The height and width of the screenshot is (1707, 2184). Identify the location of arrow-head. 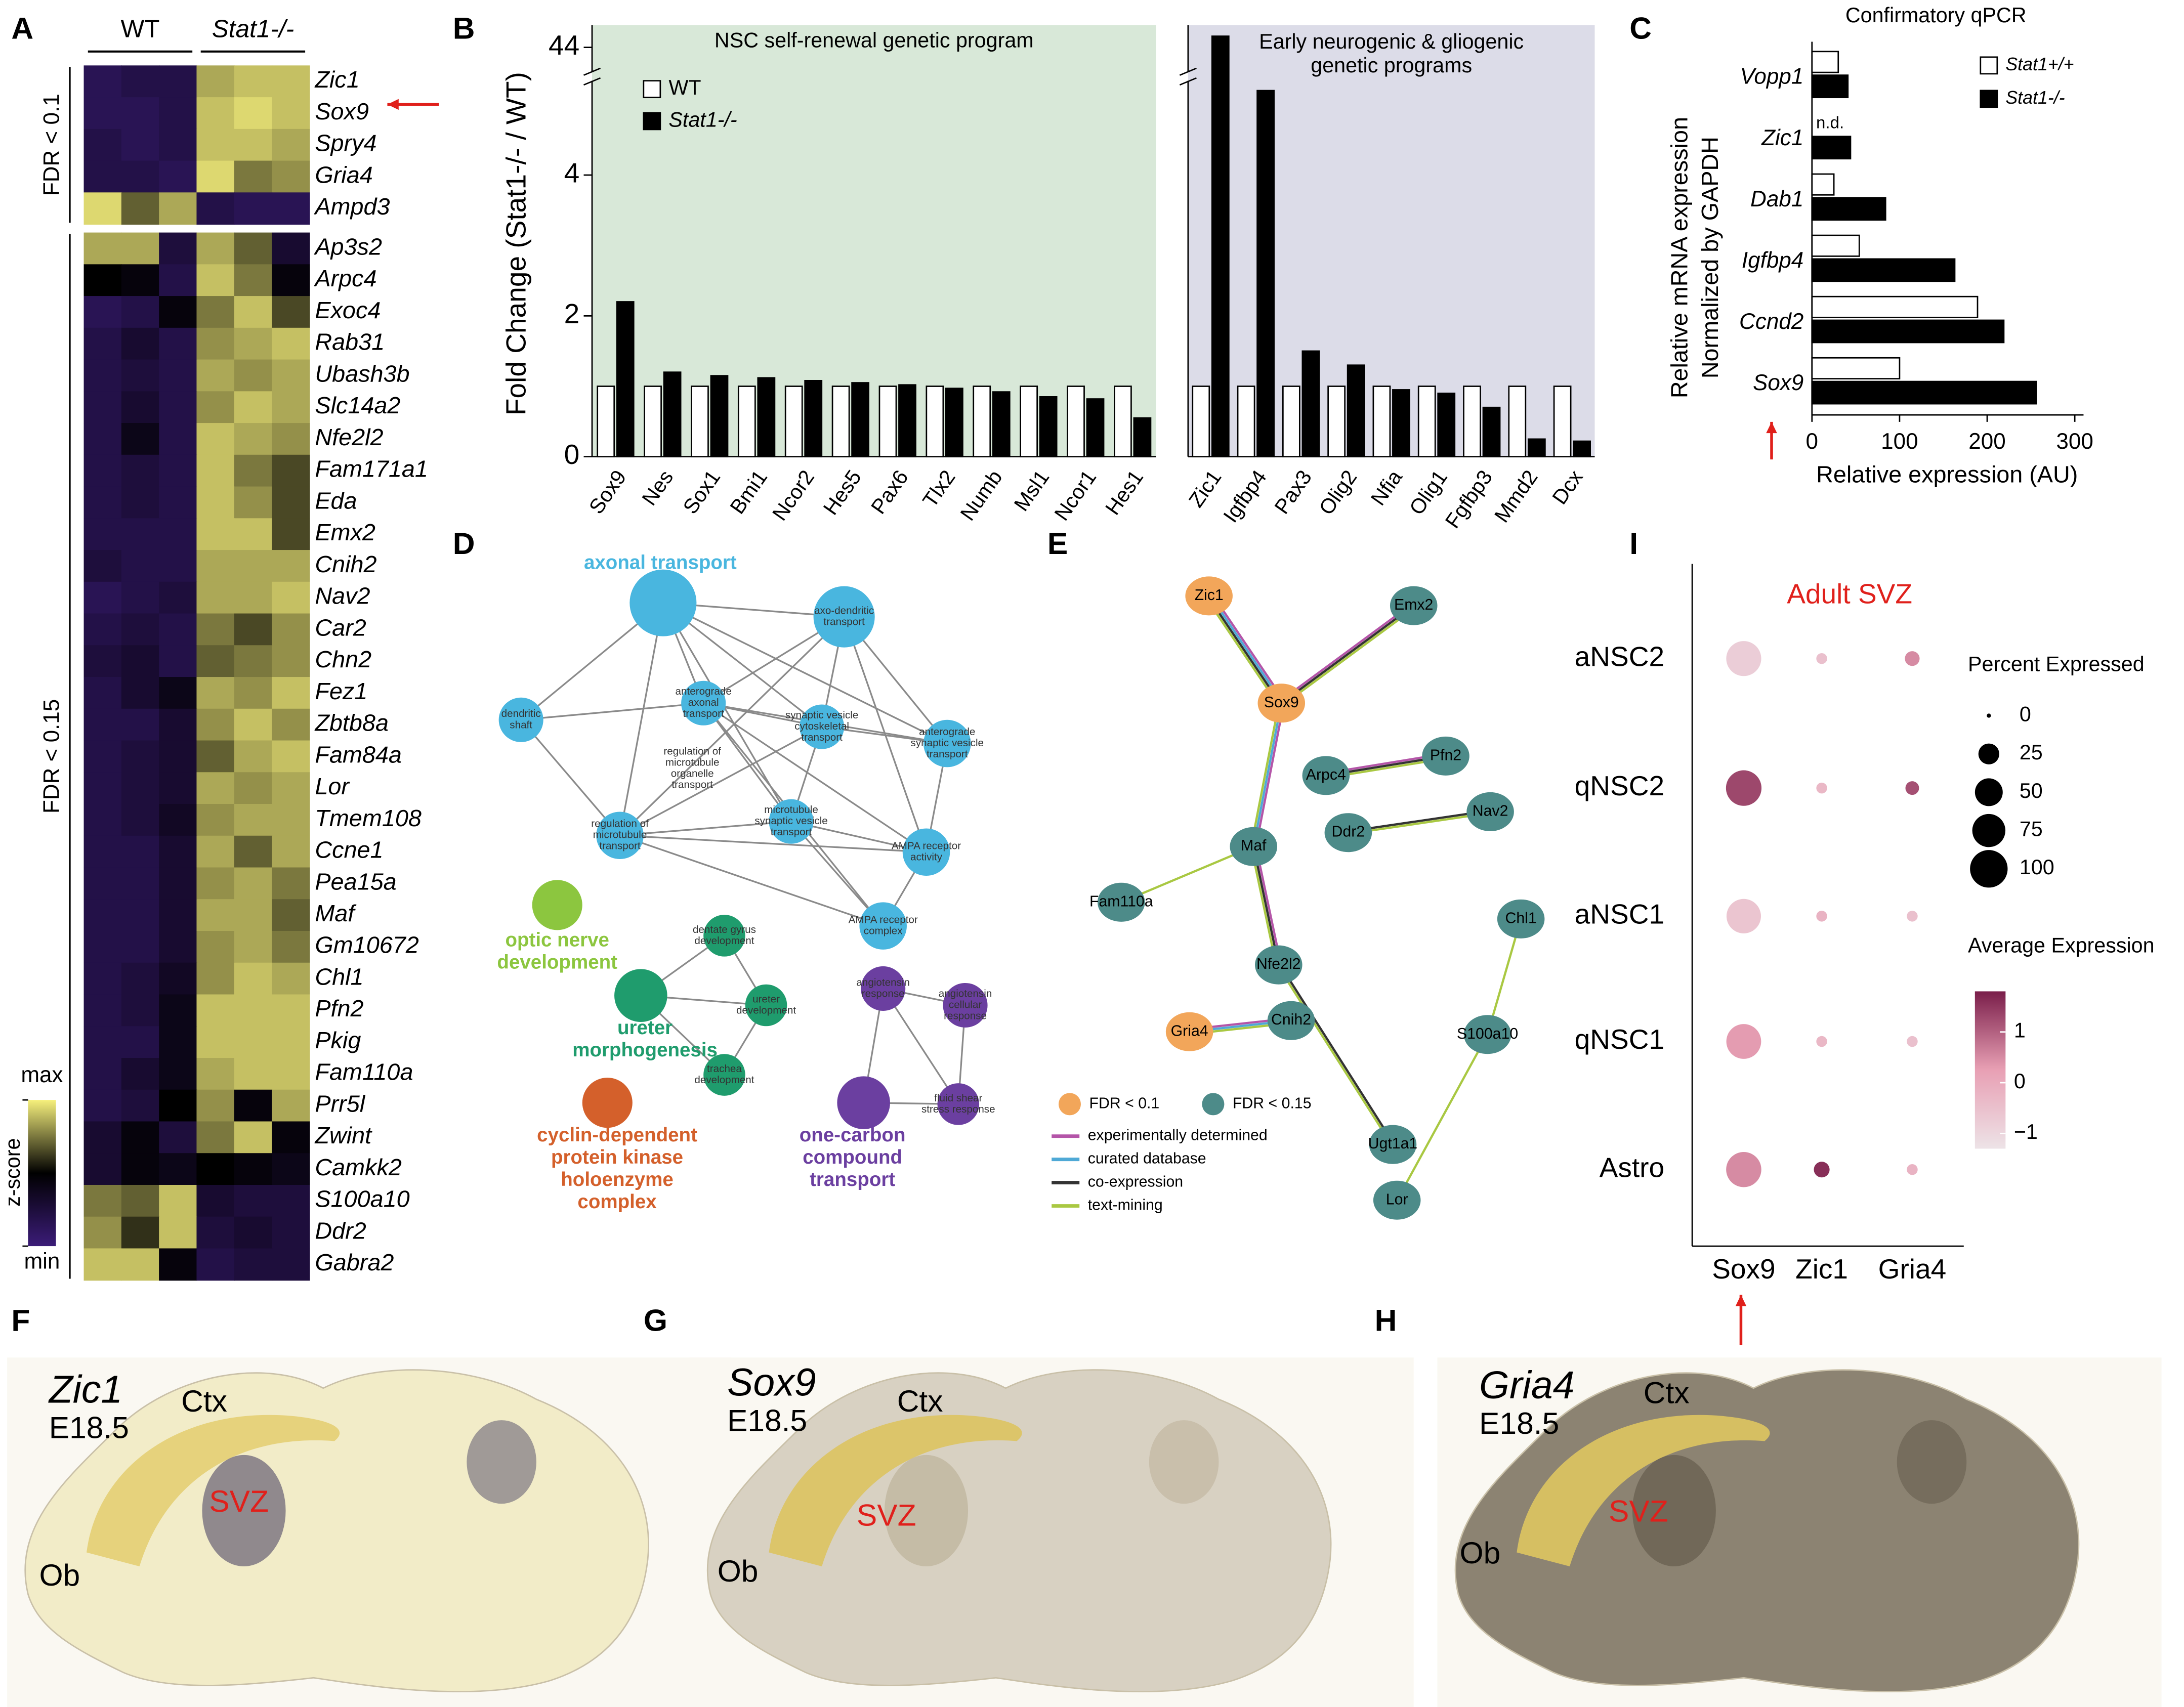
(393, 104).